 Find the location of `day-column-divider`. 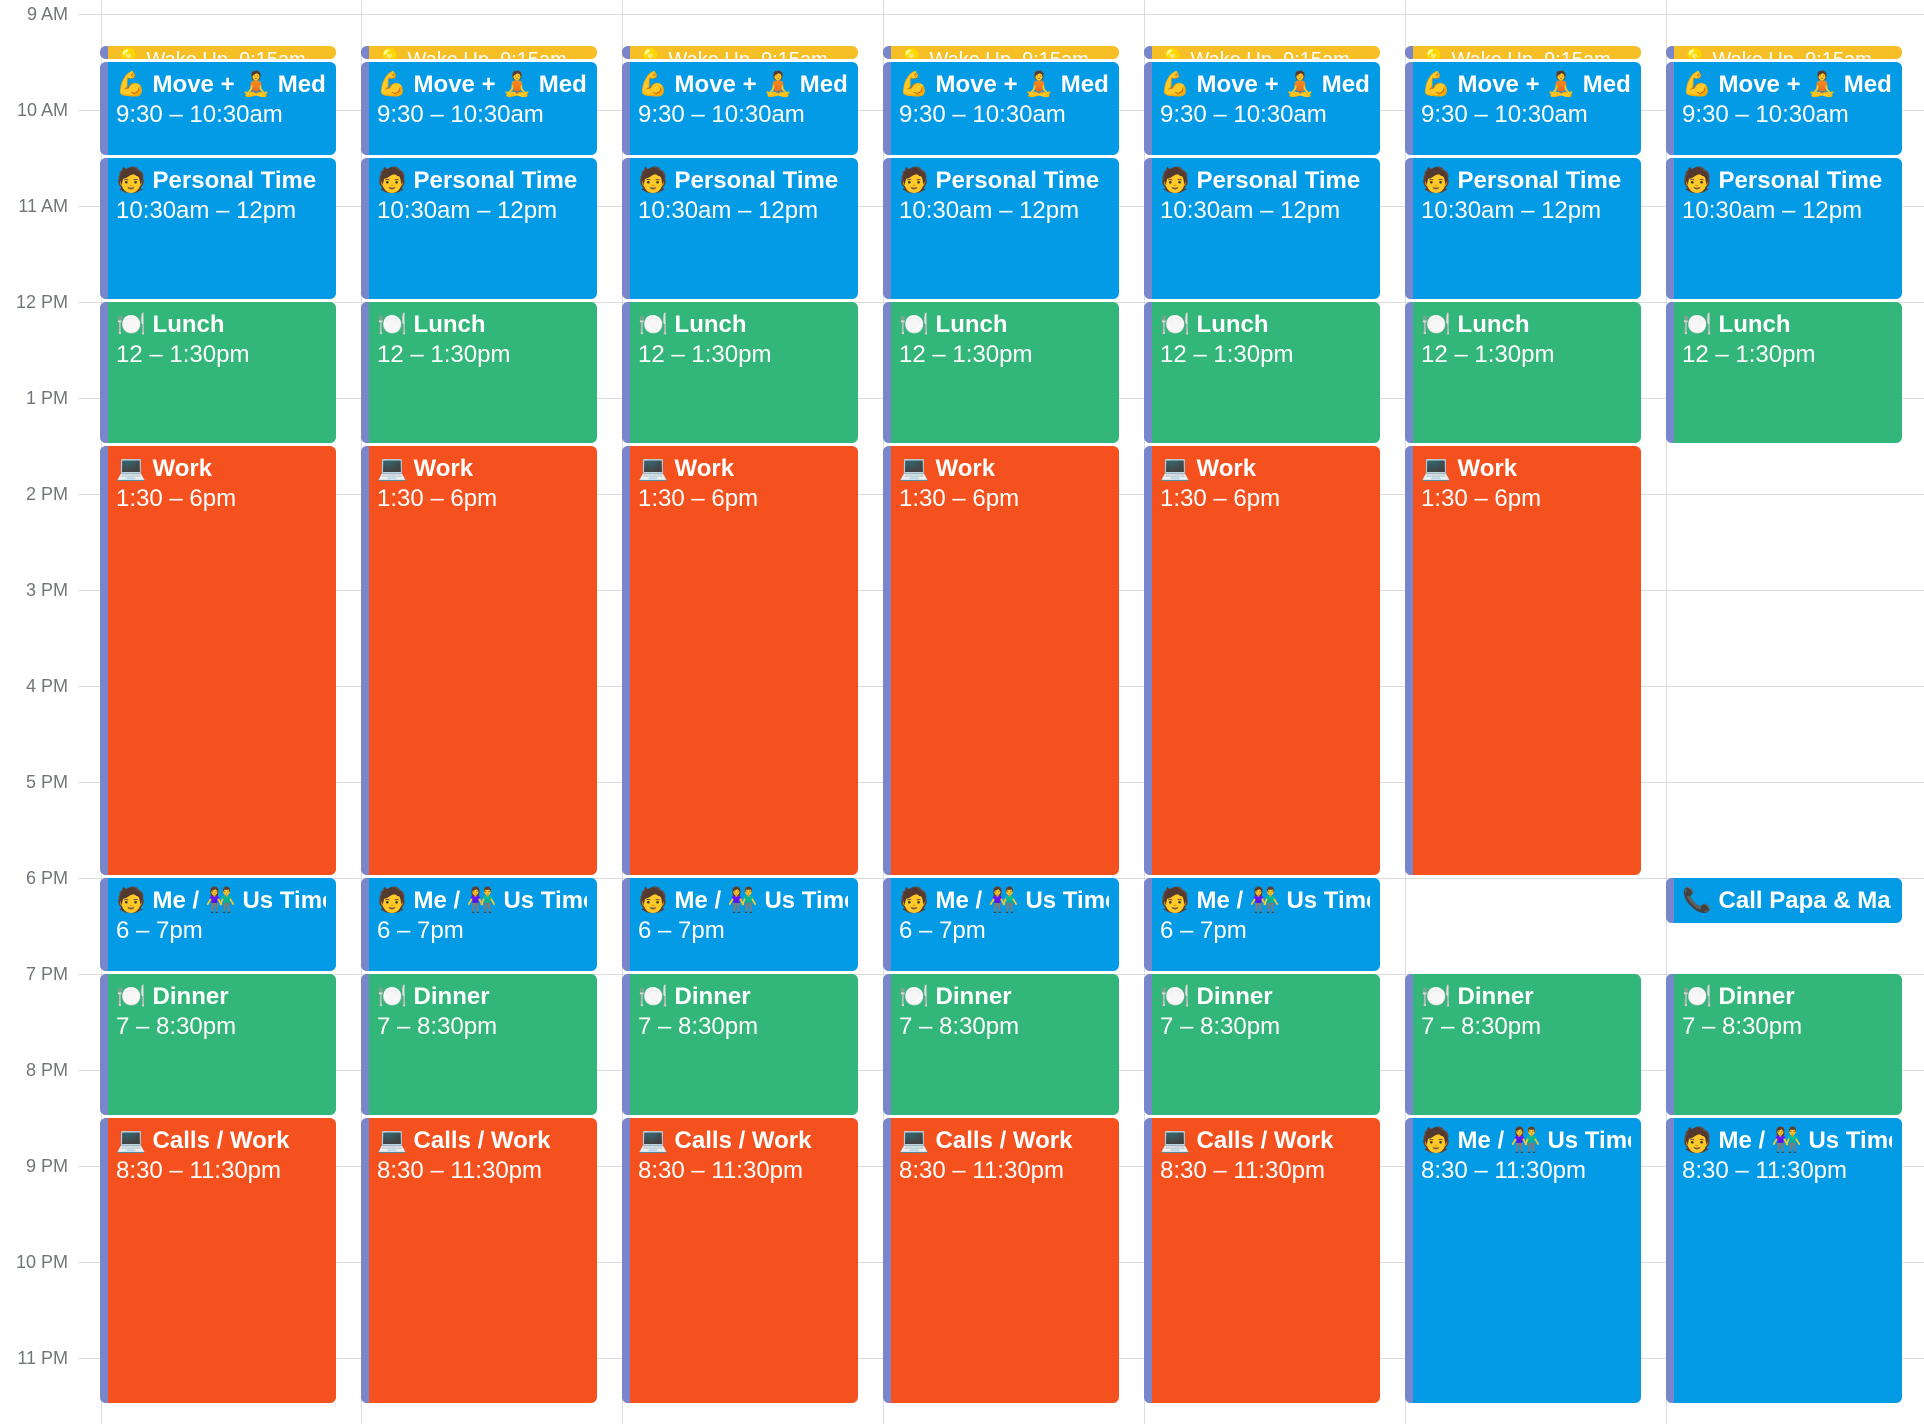

day-column-divider is located at coordinates (1666, 712).